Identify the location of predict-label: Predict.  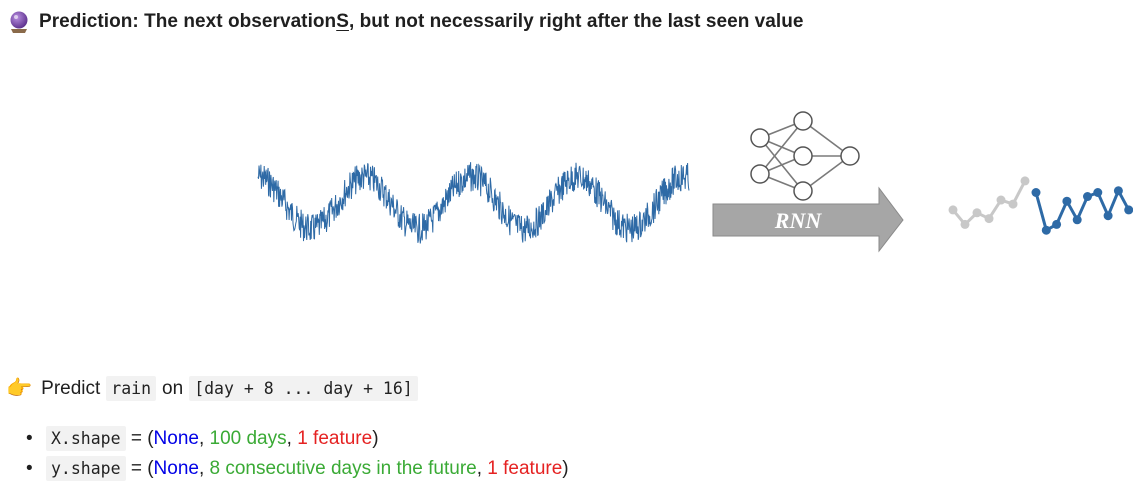
(71, 388).